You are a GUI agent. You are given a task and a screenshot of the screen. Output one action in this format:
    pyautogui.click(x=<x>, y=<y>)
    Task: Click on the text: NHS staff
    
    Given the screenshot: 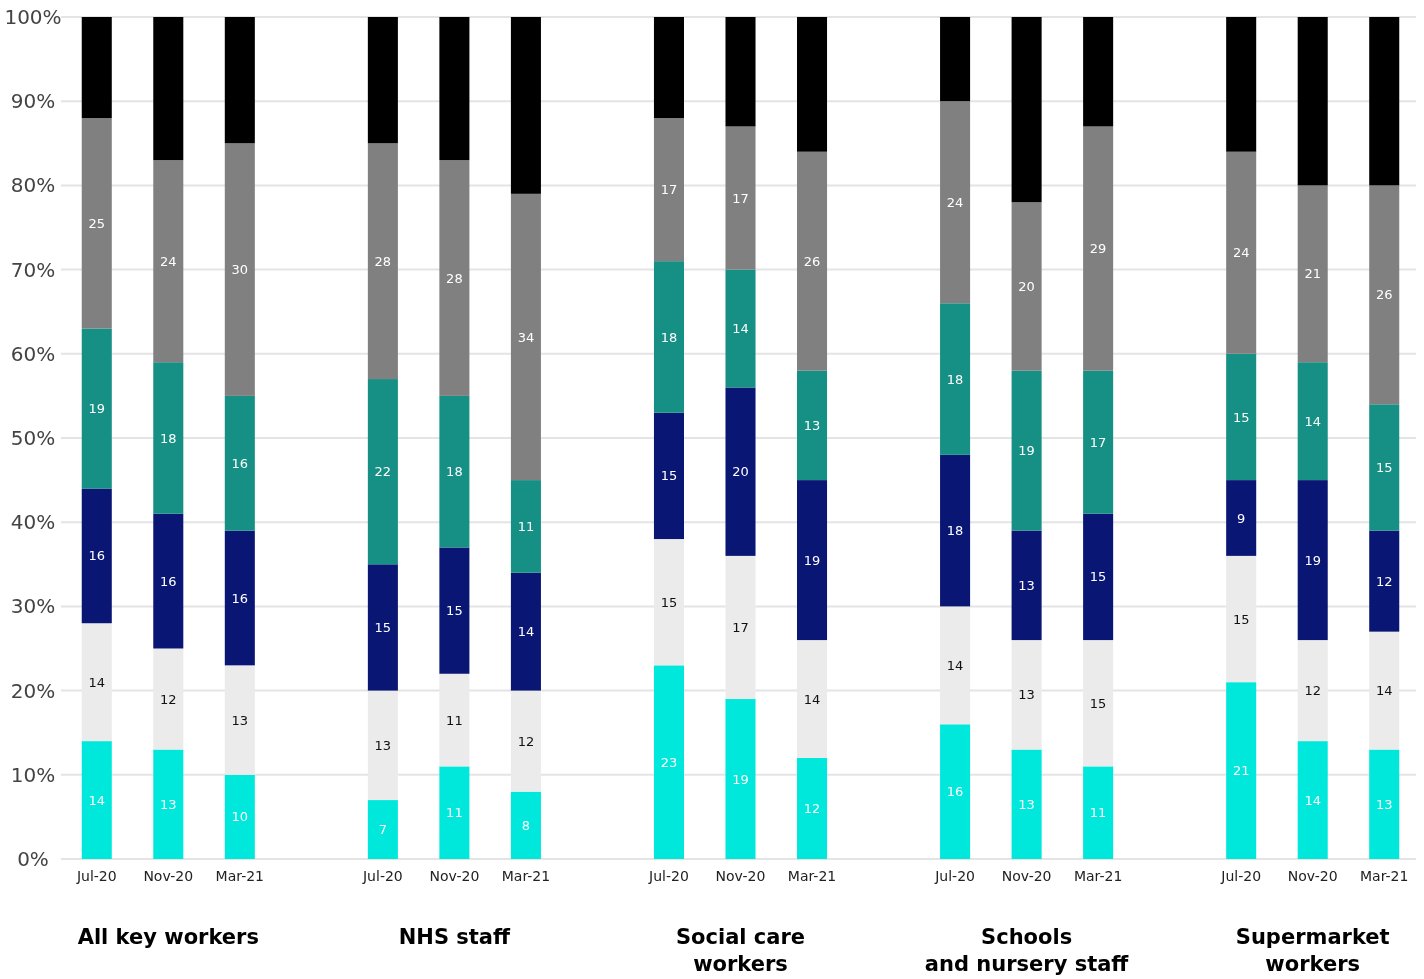 What is the action you would take?
    pyautogui.click(x=455, y=937)
    